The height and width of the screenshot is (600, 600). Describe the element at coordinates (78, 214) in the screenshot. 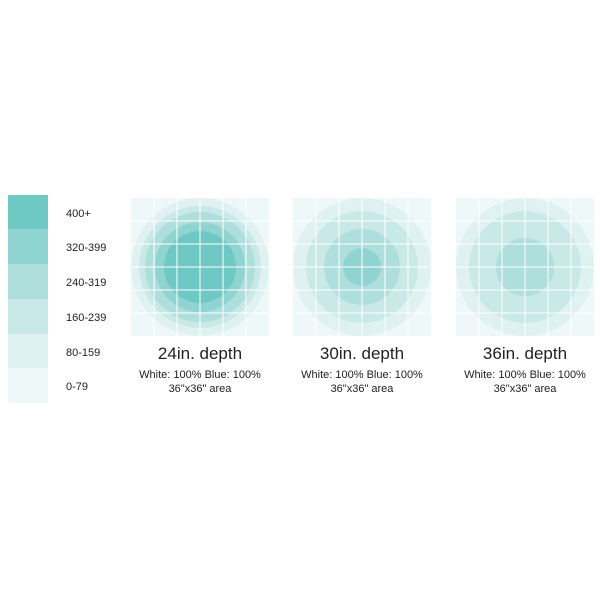

I see `legend-label-400-plus: 400+` at that location.